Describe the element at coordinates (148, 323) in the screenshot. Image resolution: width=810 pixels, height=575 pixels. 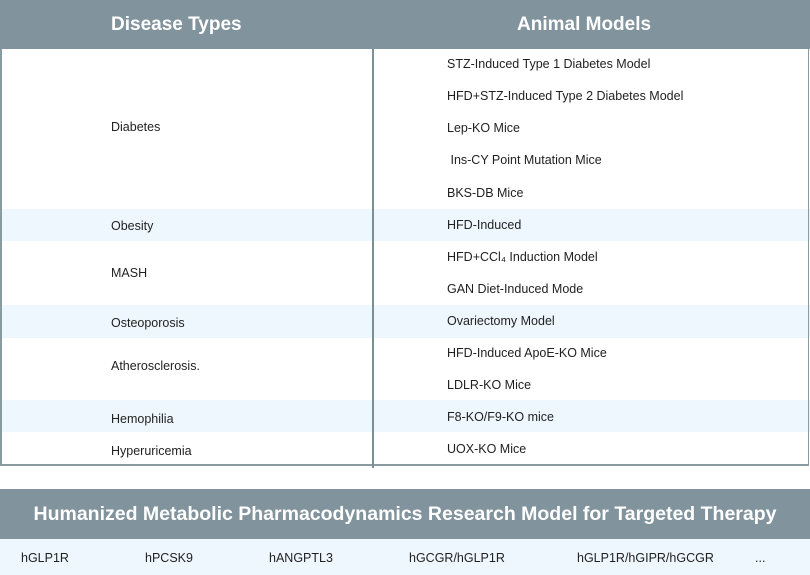
I see `disease-cell: Osteoporosis` at that location.